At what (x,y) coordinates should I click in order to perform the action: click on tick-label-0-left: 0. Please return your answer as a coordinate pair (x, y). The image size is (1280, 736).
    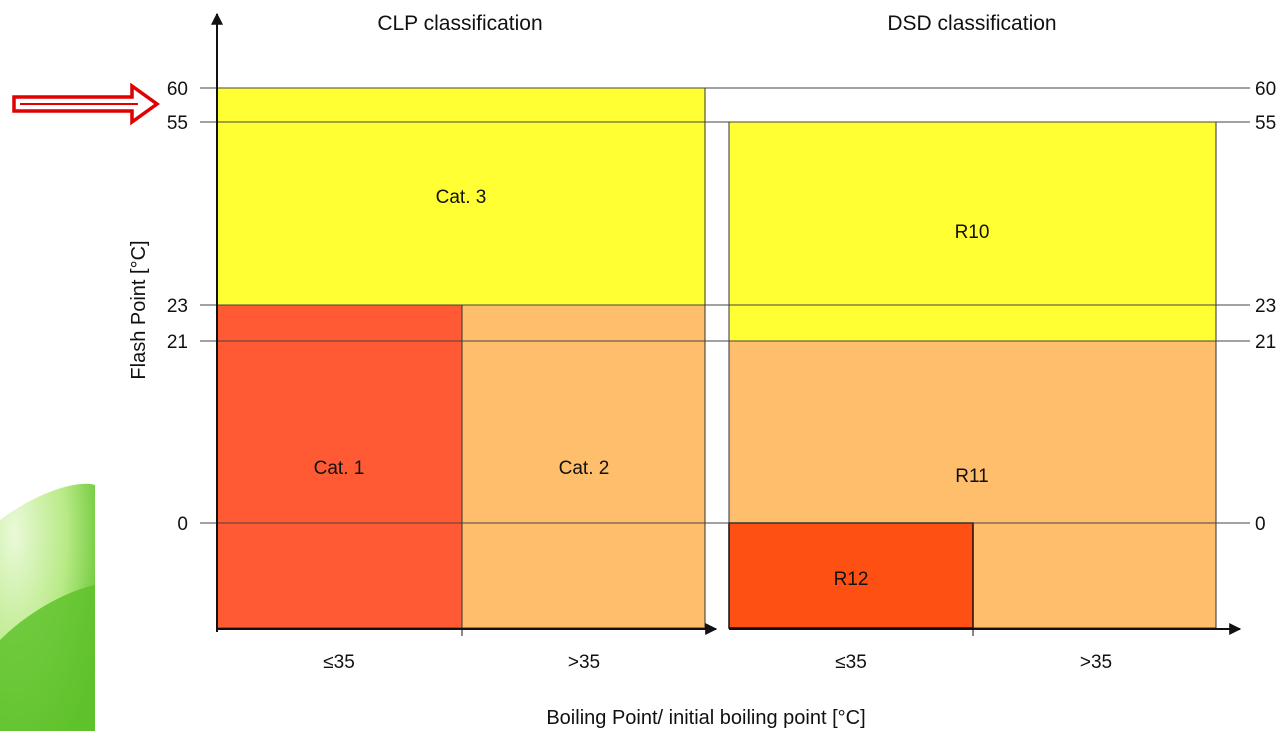
    Looking at the image, I should click on (182, 524).